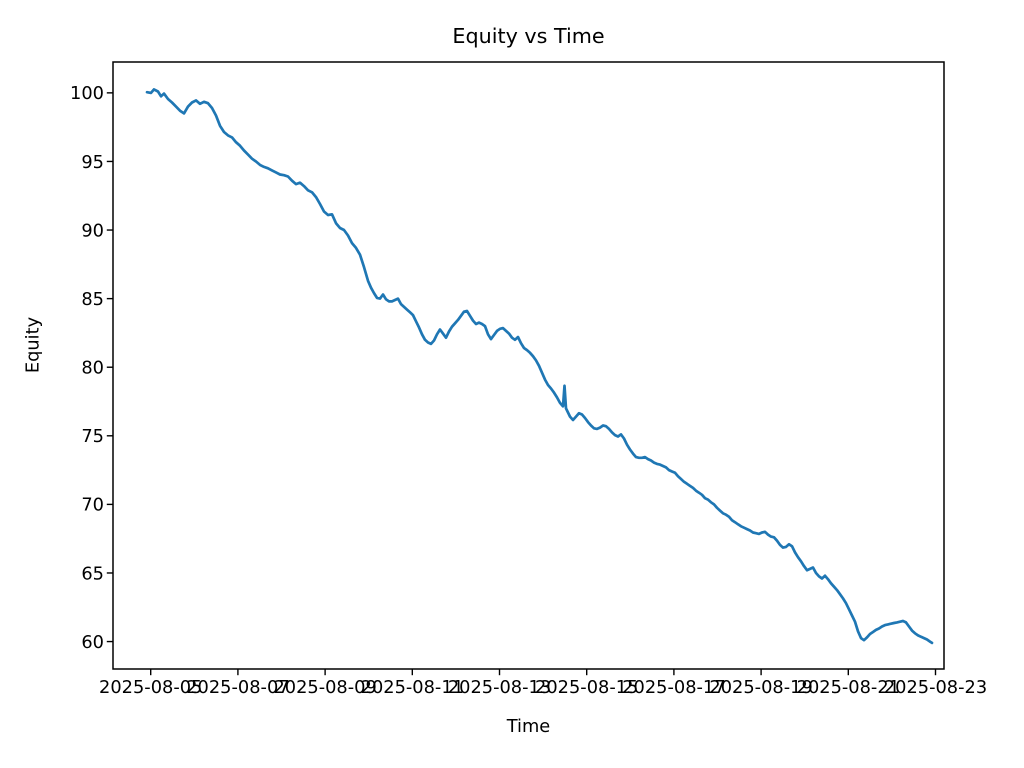  Describe the element at coordinates (92, 162) in the screenshot. I see `y-tick-label: 95` at that location.